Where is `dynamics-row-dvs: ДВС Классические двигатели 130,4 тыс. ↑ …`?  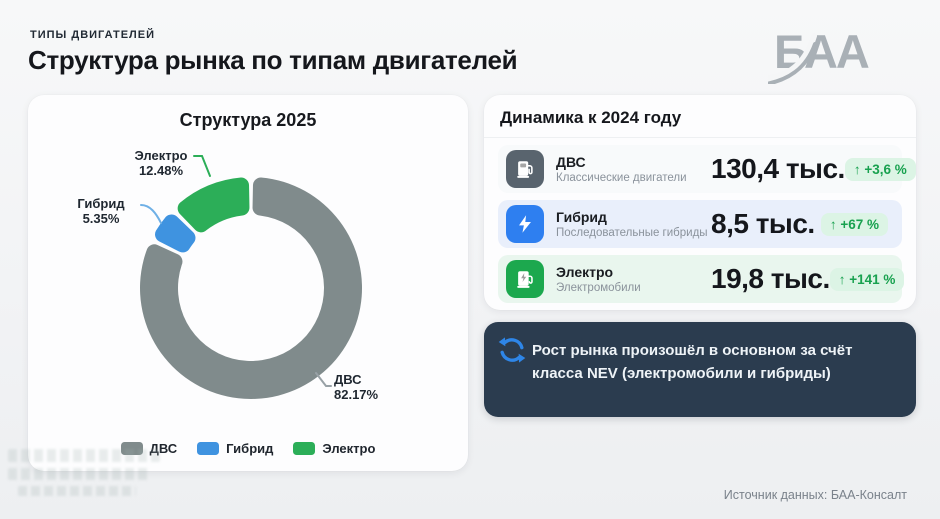 dynamics-row-dvs: ДВС Классические двигатели 130,4 тыс. ↑ … is located at coordinates (707, 169).